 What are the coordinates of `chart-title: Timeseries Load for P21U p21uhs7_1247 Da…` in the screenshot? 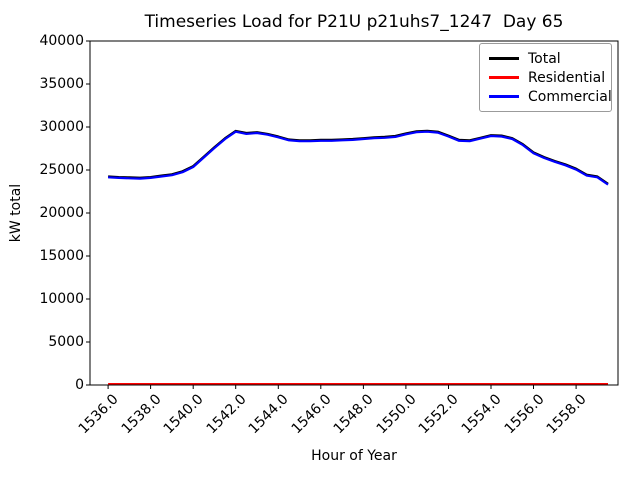 It's located at (354, 22).